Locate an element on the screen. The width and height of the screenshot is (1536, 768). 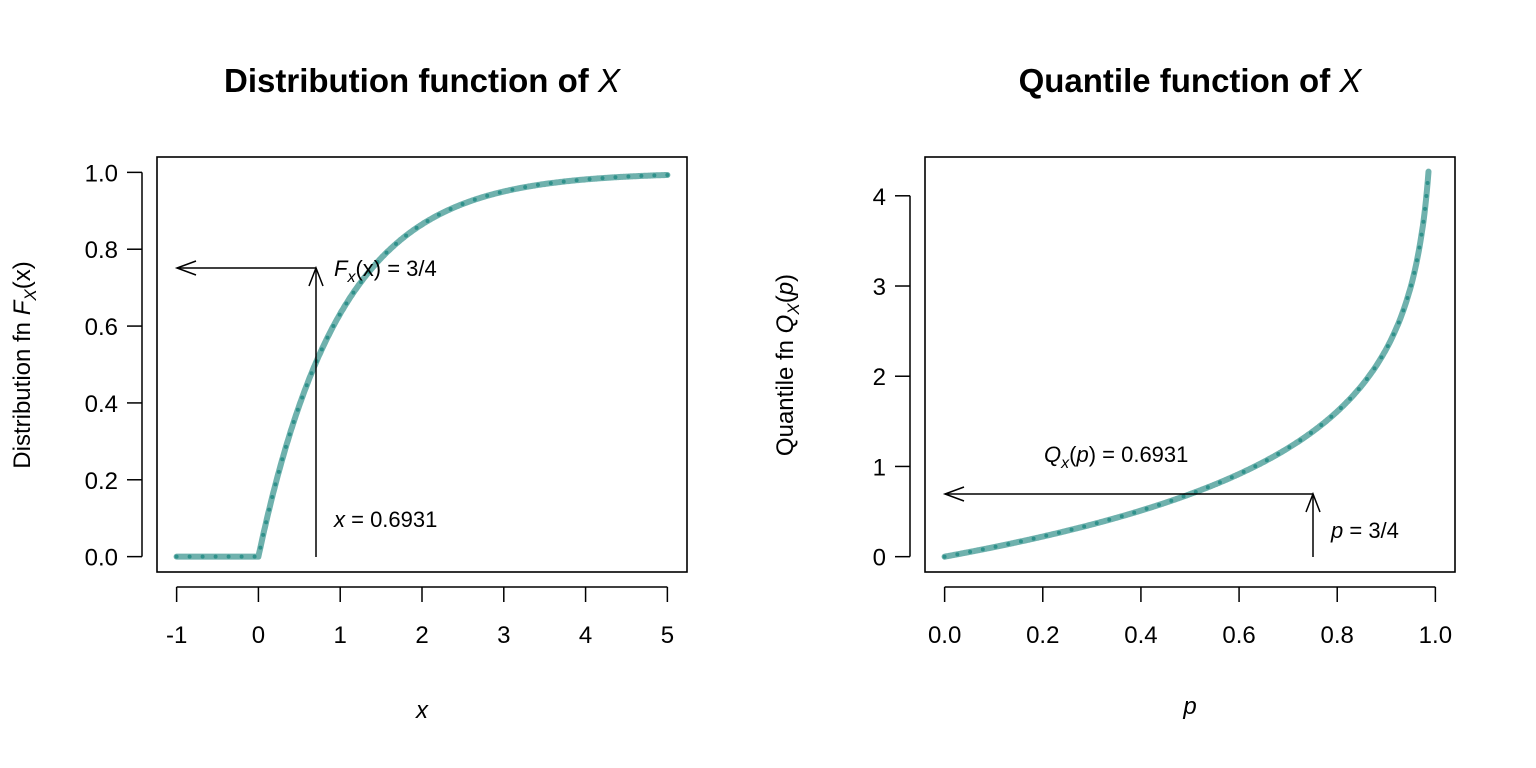
quantile-annotation-p-value: p = 3/4 is located at coordinates (1364, 530).